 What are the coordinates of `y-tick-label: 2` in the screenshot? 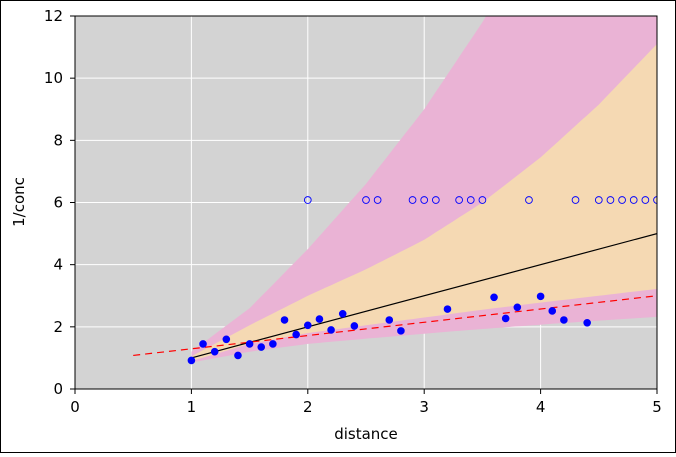 It's located at (58, 327).